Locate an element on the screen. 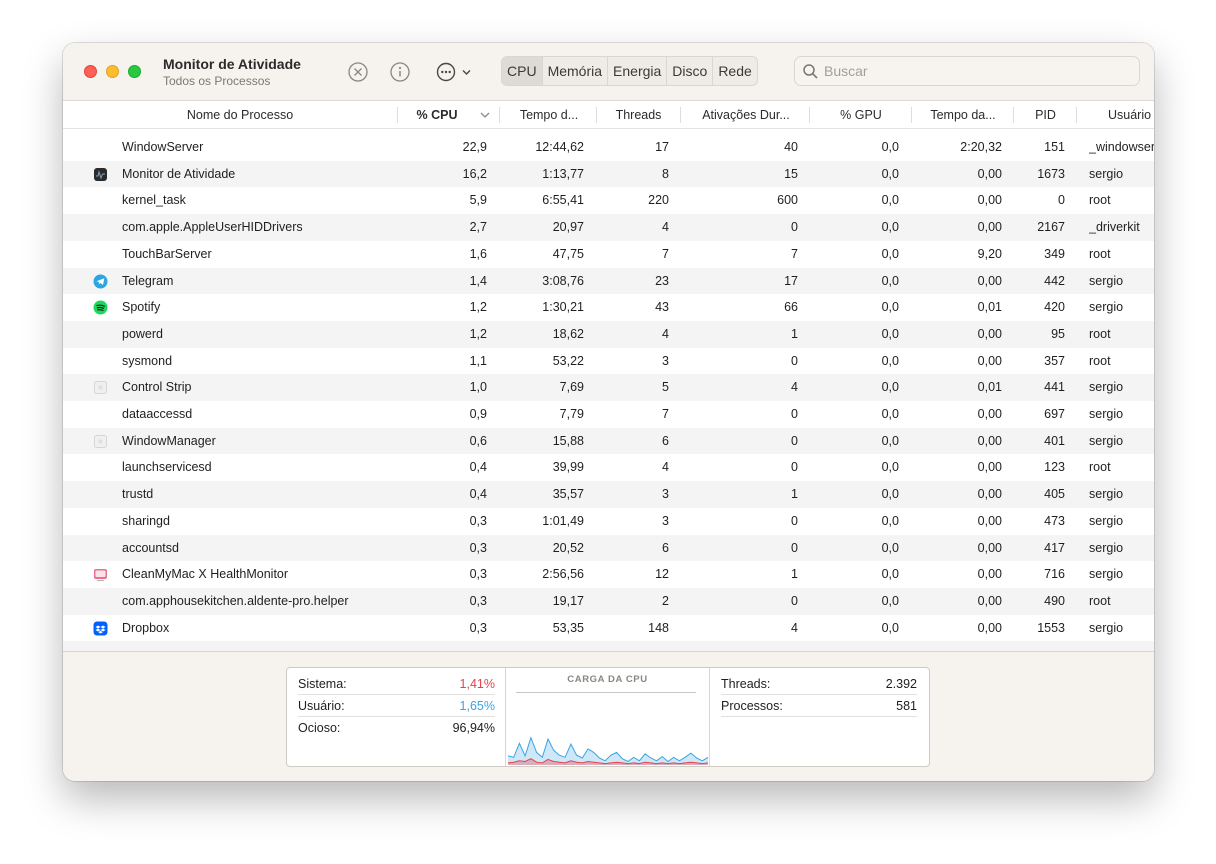  table-row: sysmond 1,1 53,22 3 0 0,0 0,00 357 root is located at coordinates (608, 361).